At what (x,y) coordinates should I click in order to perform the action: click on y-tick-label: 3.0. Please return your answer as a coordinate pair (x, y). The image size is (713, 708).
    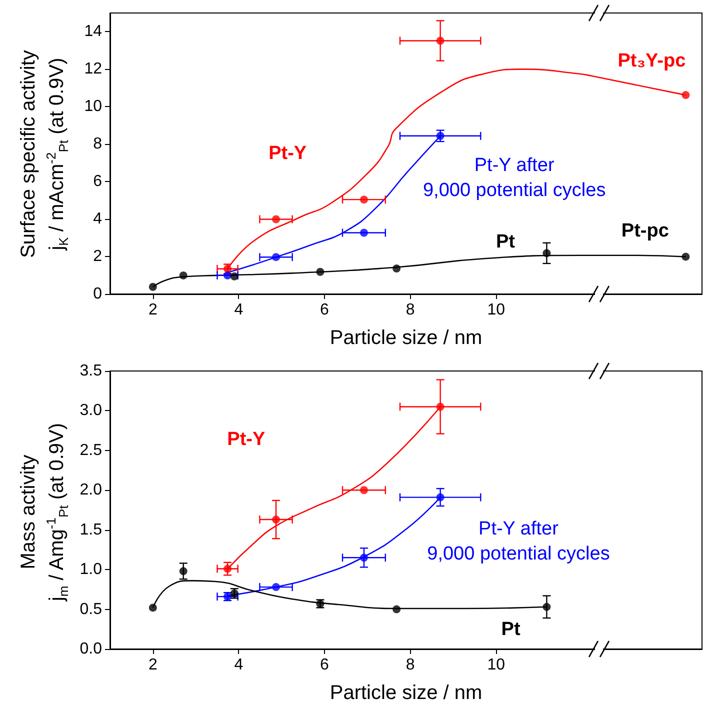
    Looking at the image, I should click on (91, 411).